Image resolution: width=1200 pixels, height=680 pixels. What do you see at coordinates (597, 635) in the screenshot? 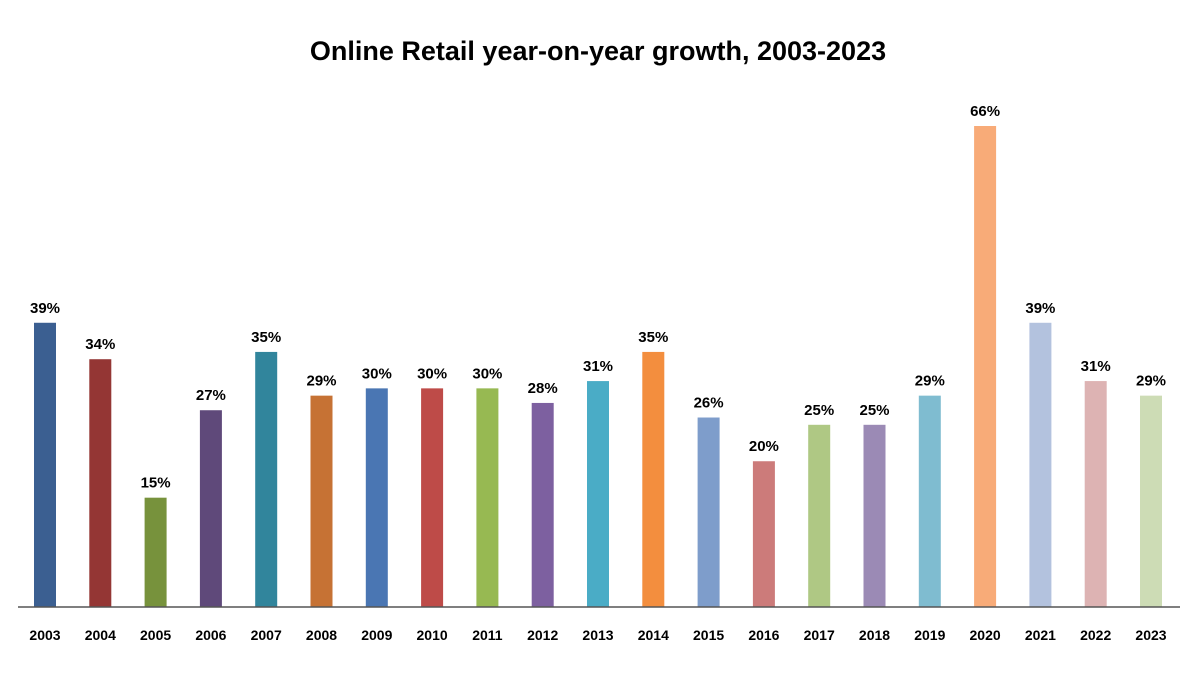
I see `x-tick-label: 2013` at bounding box center [597, 635].